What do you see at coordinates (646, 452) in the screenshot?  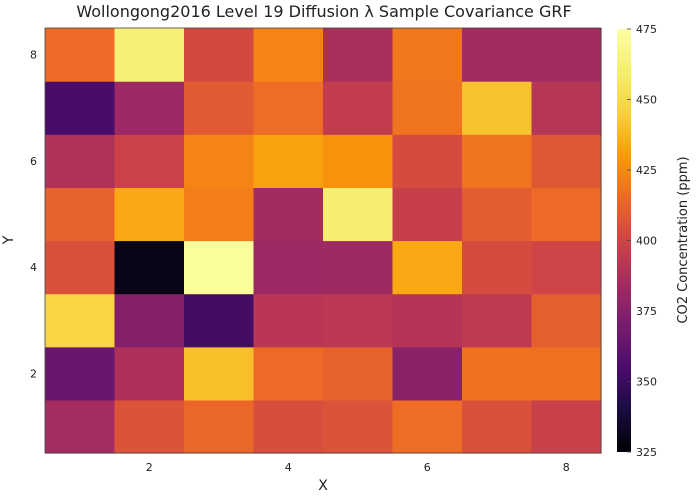 I see `colorbar-tick-label: 325` at bounding box center [646, 452].